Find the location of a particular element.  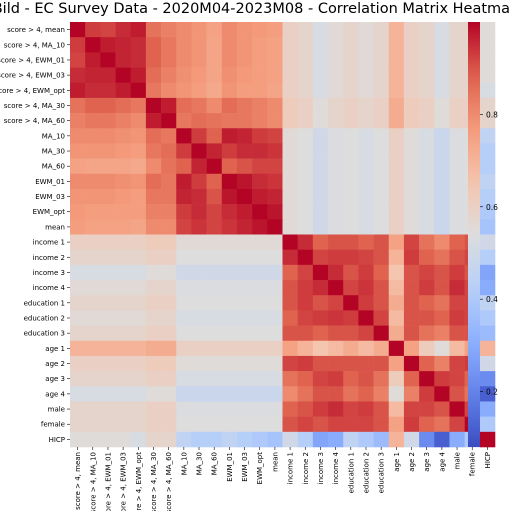

y-tick-label: education 2 is located at coordinates (44, 318).